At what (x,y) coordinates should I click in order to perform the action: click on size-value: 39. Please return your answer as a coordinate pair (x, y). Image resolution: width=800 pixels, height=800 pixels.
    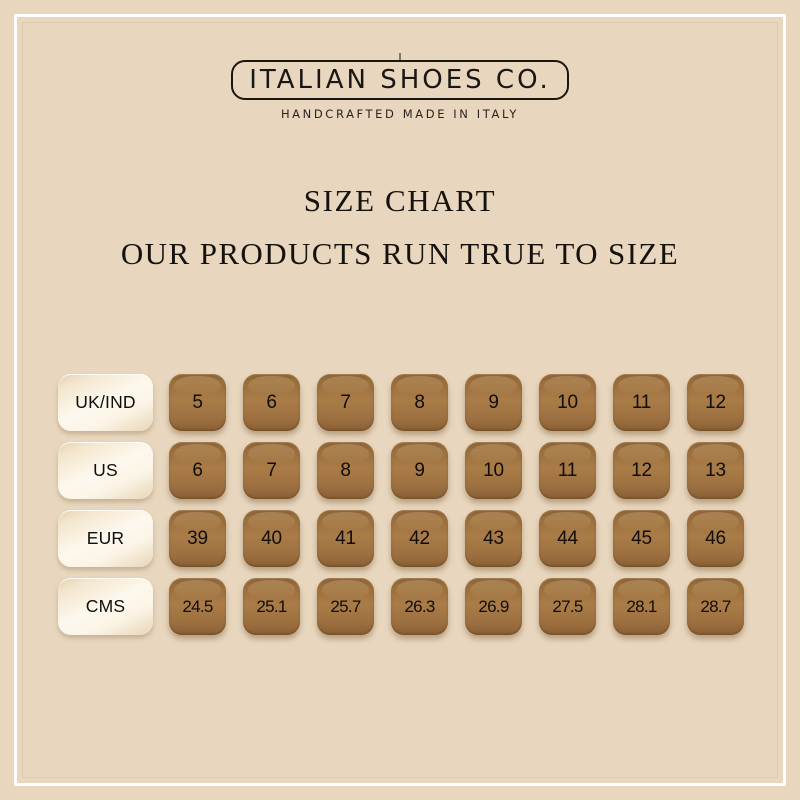
    Looking at the image, I should click on (197, 538).